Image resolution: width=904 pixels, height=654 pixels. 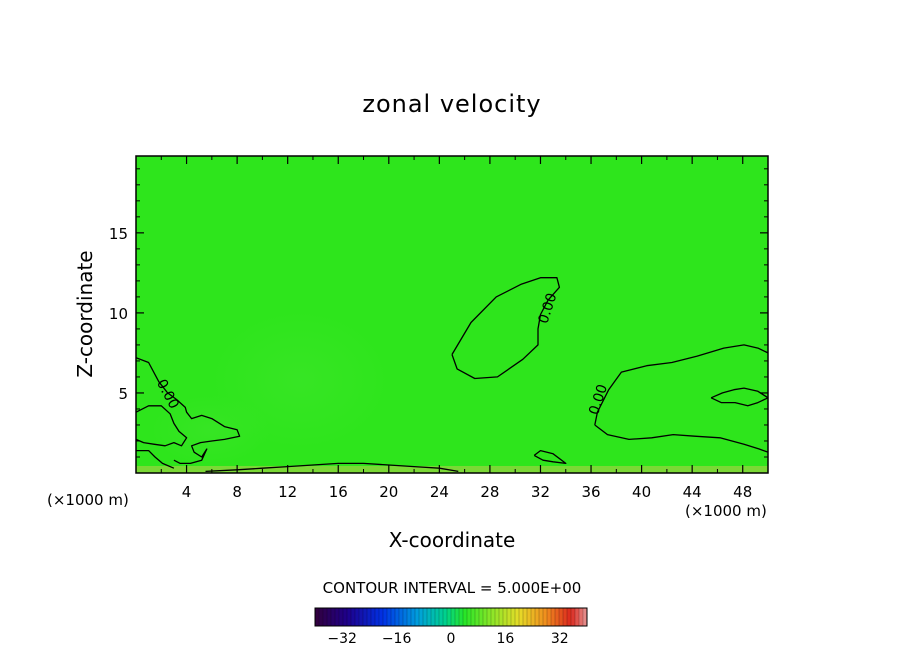 I want to click on x-tick-label: 4, so click(x=187, y=492).